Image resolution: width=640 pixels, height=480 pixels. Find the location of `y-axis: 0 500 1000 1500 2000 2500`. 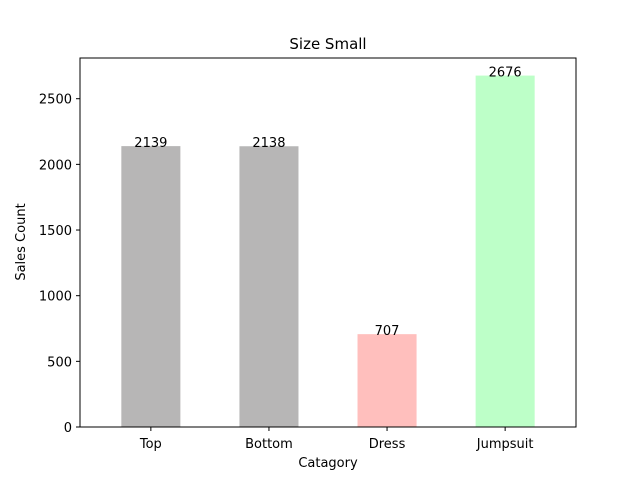

y-axis: 0 500 1000 1500 2000 2500 is located at coordinates (59, 264).